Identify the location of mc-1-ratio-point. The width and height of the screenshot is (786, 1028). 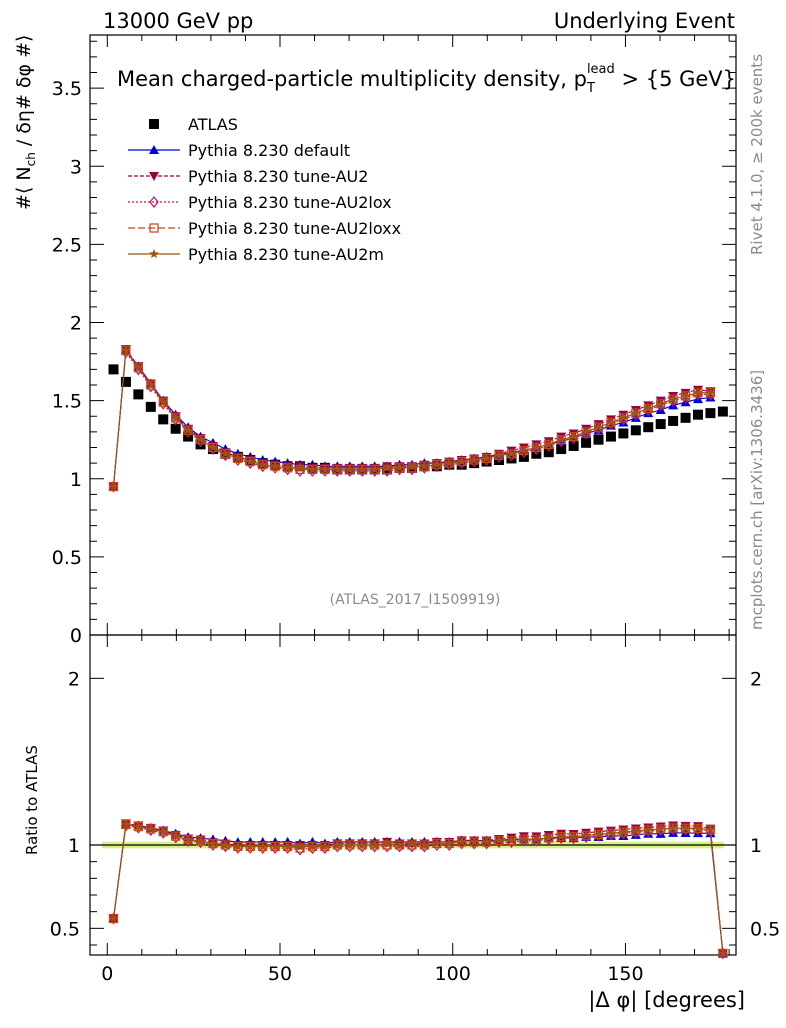
(623, 835).